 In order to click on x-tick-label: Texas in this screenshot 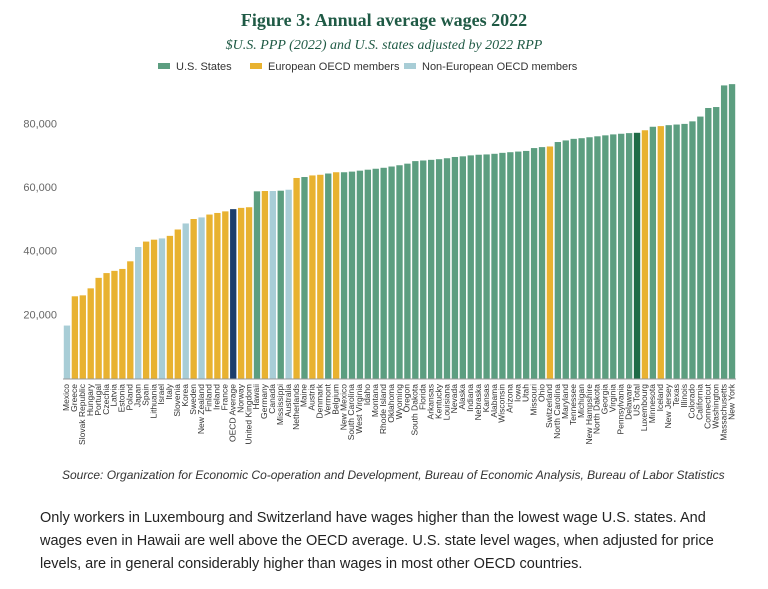, I will do `click(676, 395)`.